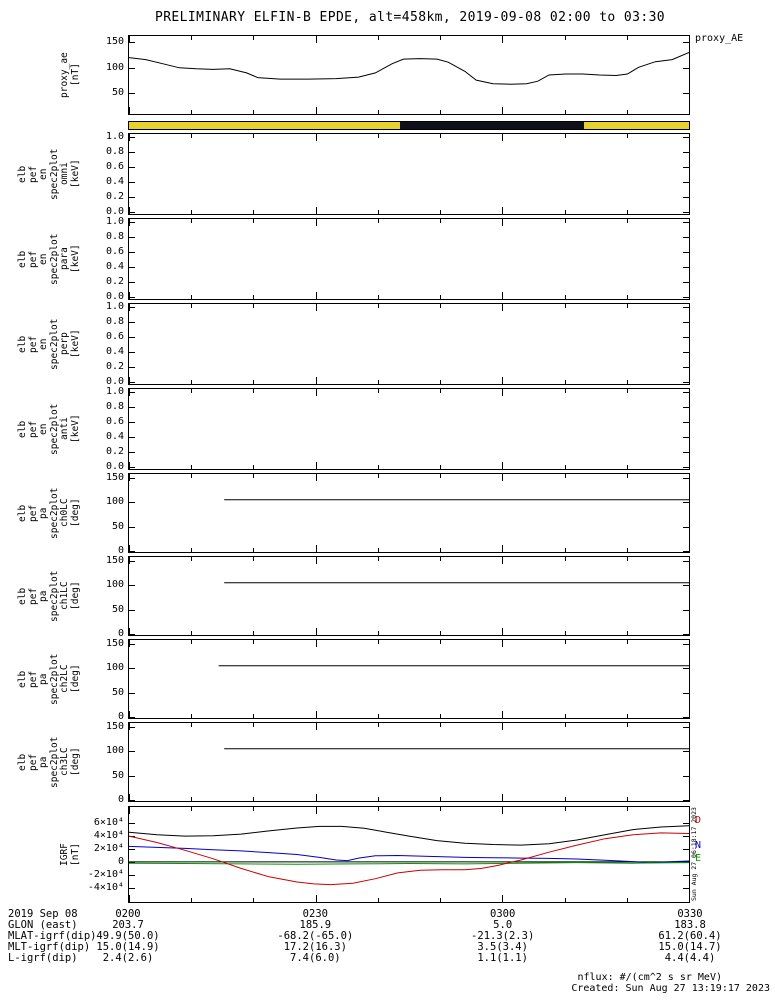 This screenshot has height=1000, width=775. I want to click on y-tick-label: 50, so click(117, 93).